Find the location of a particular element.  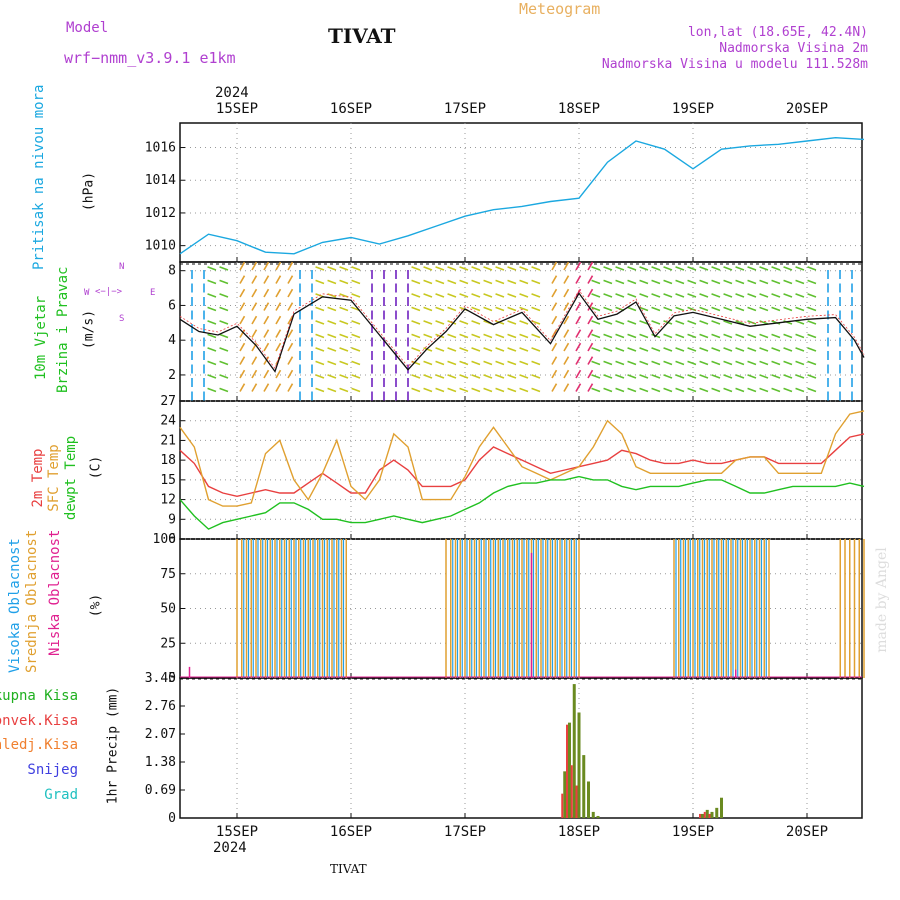

lonlat-info: lon,lat (18.65E, 42.4N) is located at coordinates (777, 32).